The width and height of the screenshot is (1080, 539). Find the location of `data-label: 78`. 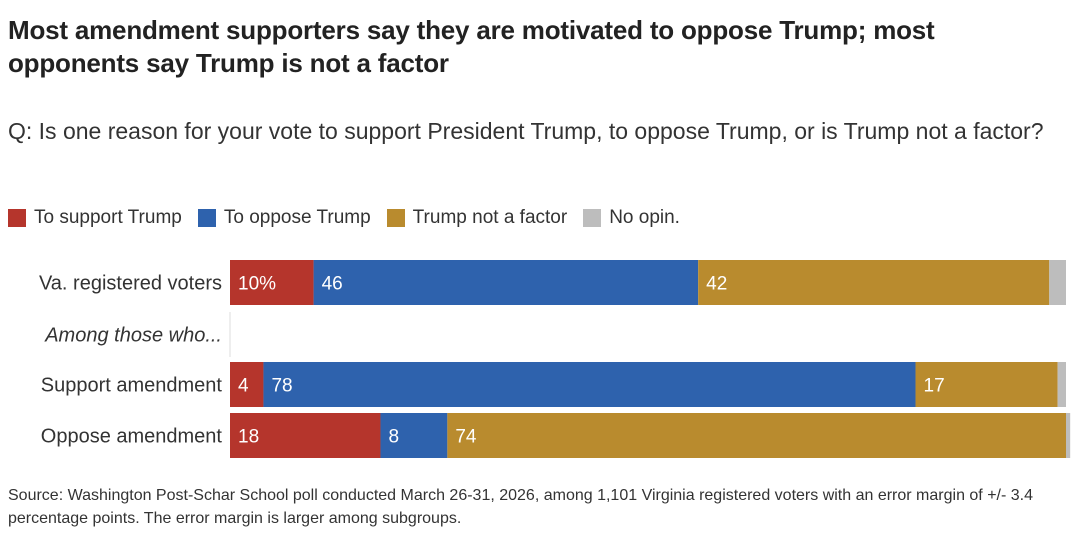

data-label: 78 is located at coordinates (281, 386).